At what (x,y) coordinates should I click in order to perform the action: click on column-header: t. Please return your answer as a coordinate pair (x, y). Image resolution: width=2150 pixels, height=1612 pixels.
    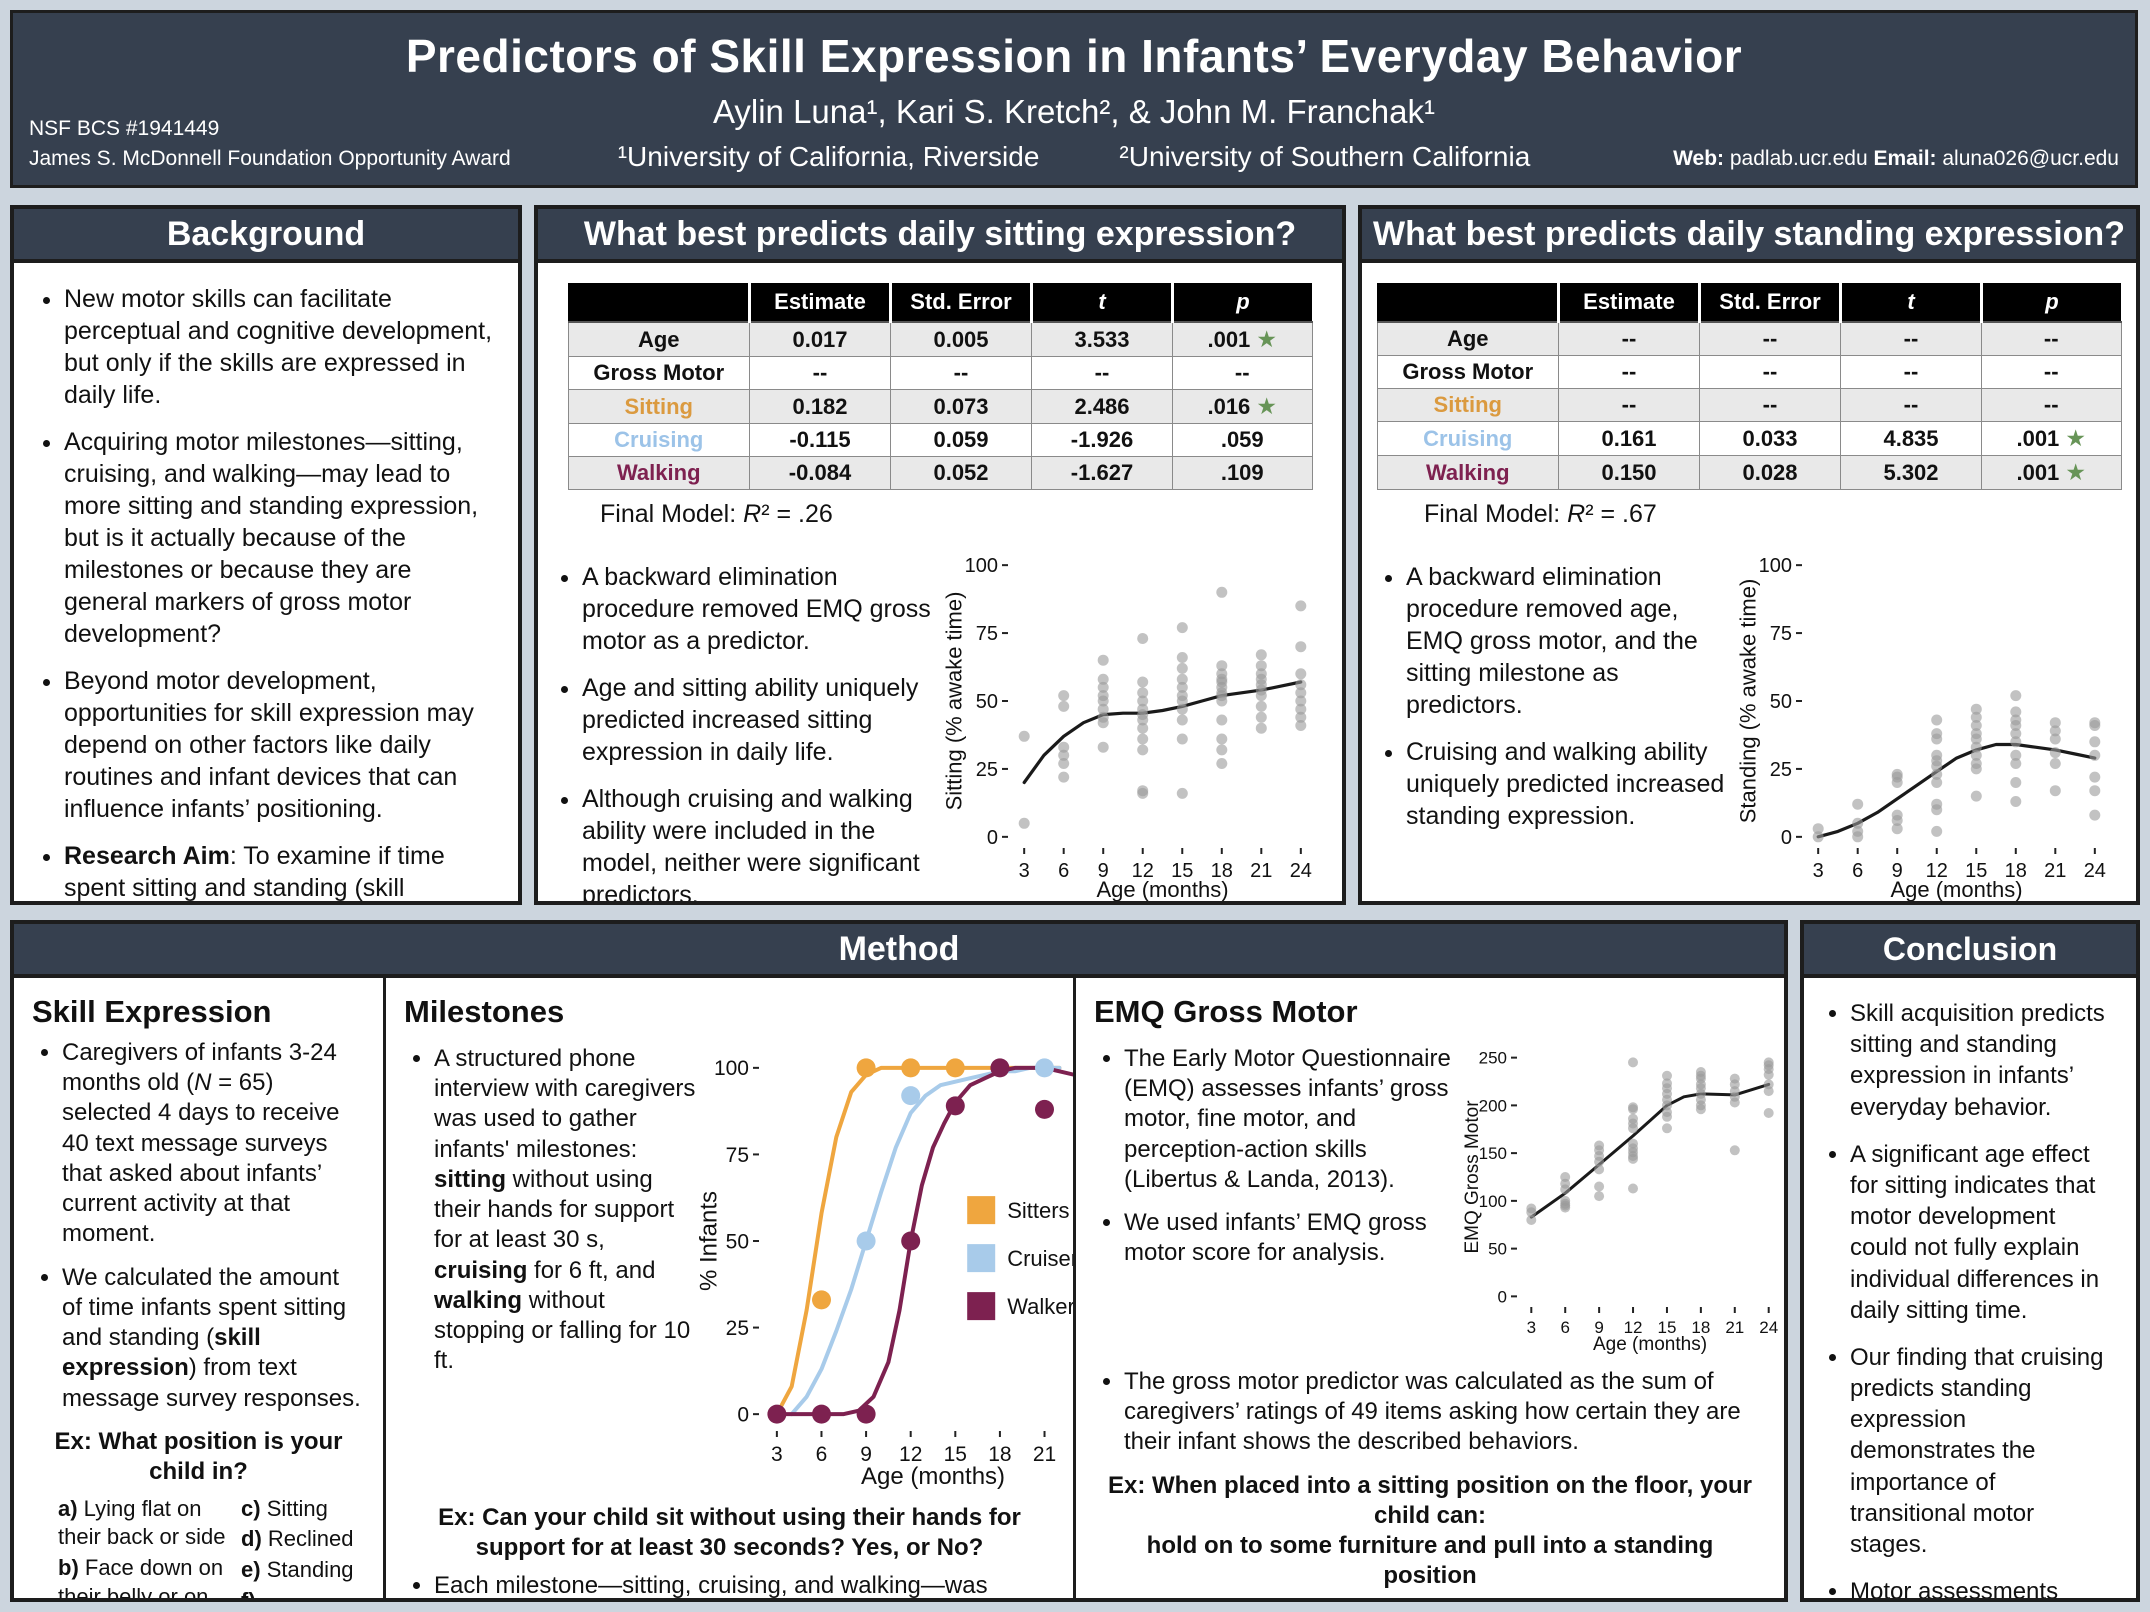
    Looking at the image, I should click on (1102, 303).